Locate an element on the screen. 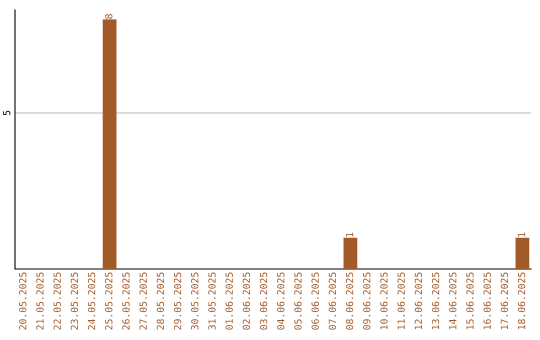 This screenshot has height=340, width=540. x-tick-label: 22.05.2025 is located at coordinates (57, 301).